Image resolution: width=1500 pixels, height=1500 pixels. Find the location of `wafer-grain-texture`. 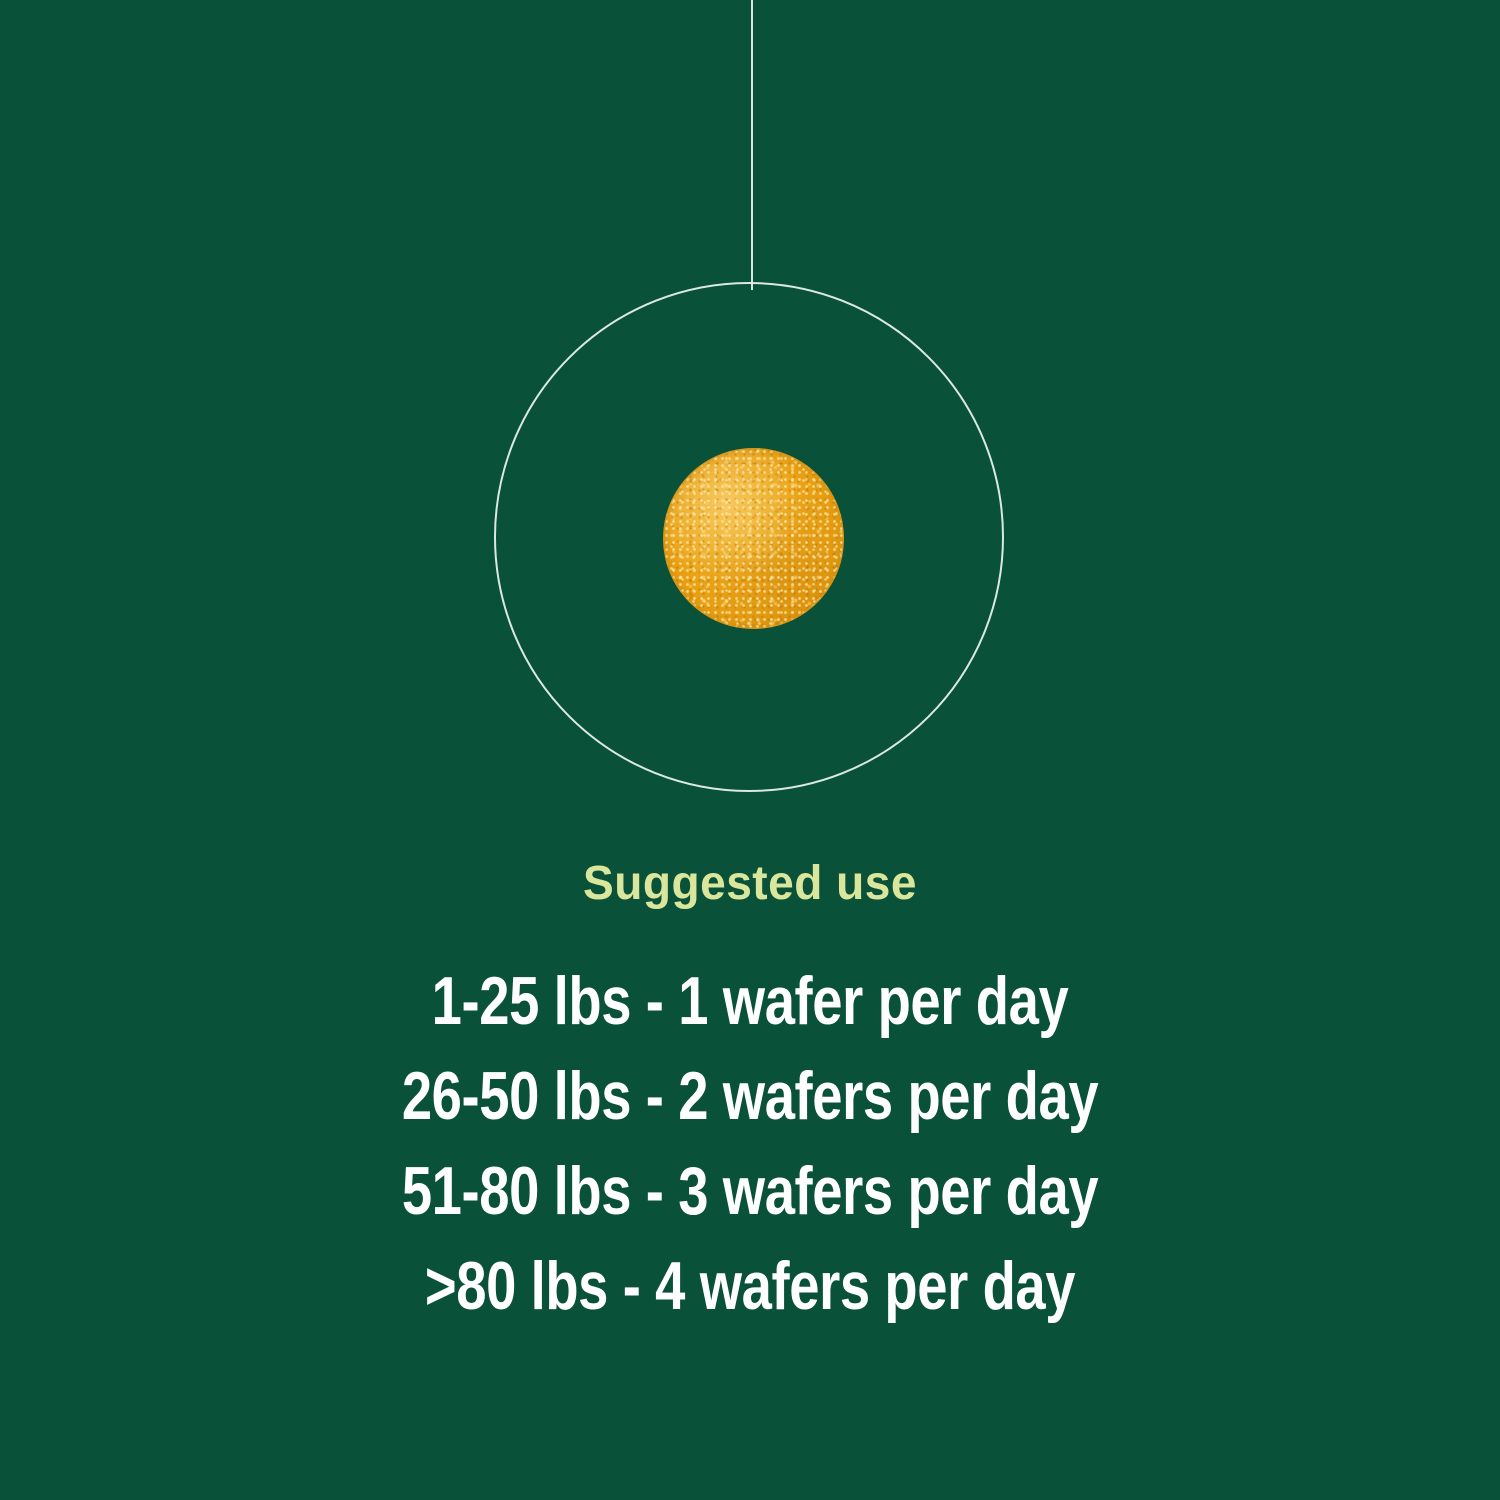

wafer-grain-texture is located at coordinates (753, 538).